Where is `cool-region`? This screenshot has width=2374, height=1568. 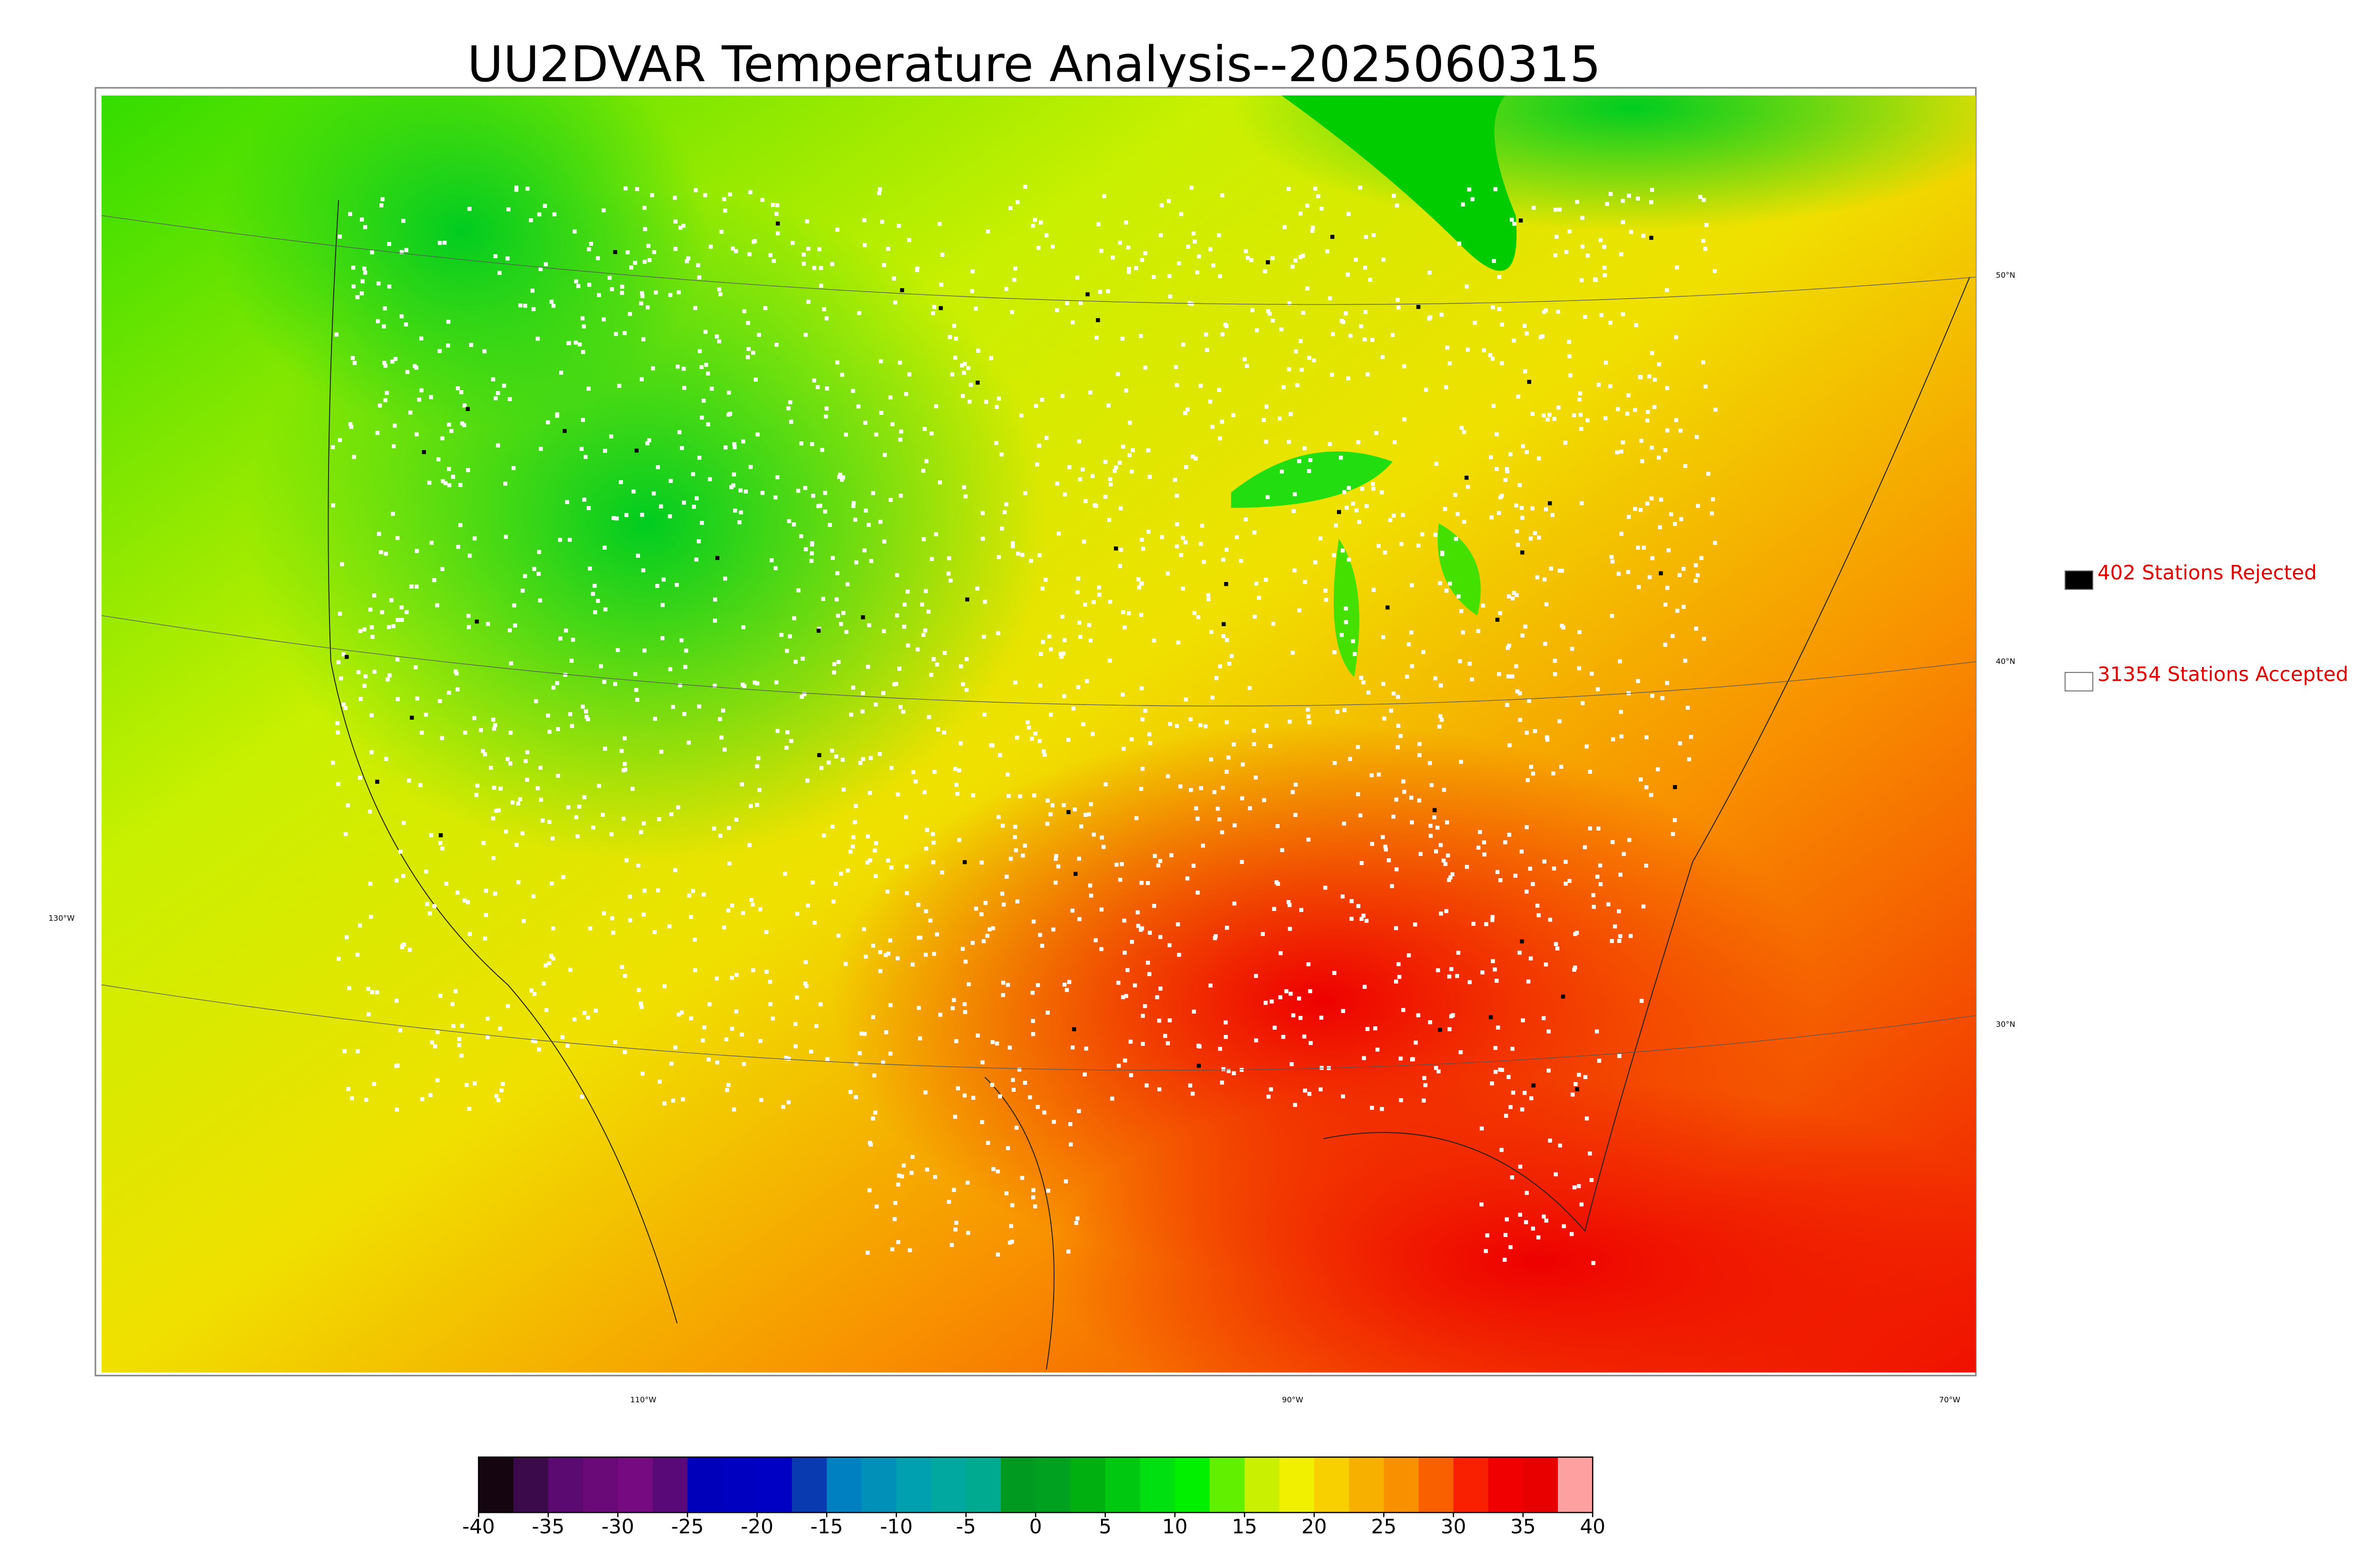
cool-region is located at coordinates (461, 263).